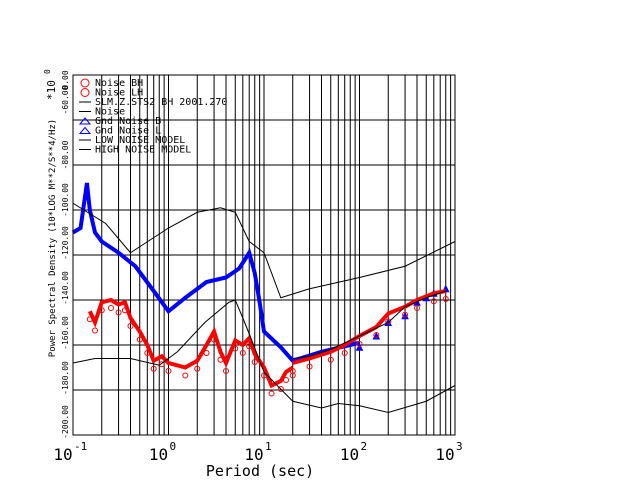 The image size is (640, 484). I want to click on x-axis-label: Period (sec), so click(260, 471).